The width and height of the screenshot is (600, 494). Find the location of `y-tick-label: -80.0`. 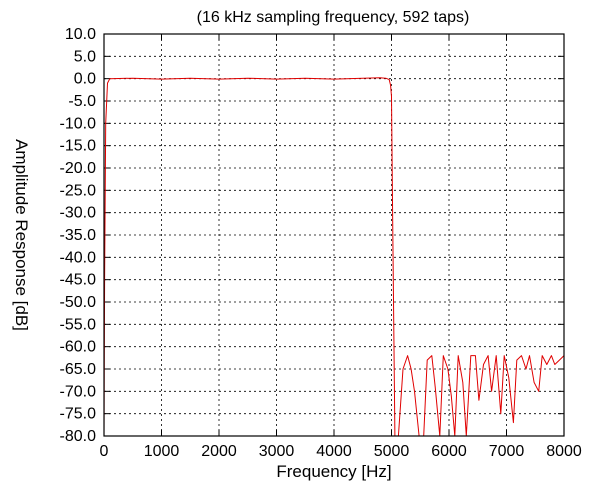

y-tick-label: -80.0 is located at coordinates (78, 436).